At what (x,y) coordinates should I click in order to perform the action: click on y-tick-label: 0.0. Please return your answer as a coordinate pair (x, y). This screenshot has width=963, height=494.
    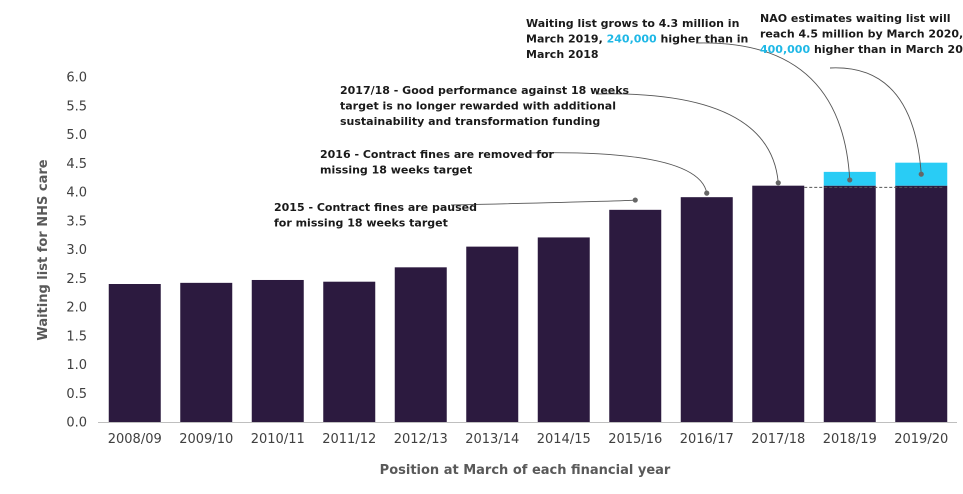
    Looking at the image, I should click on (76, 423).